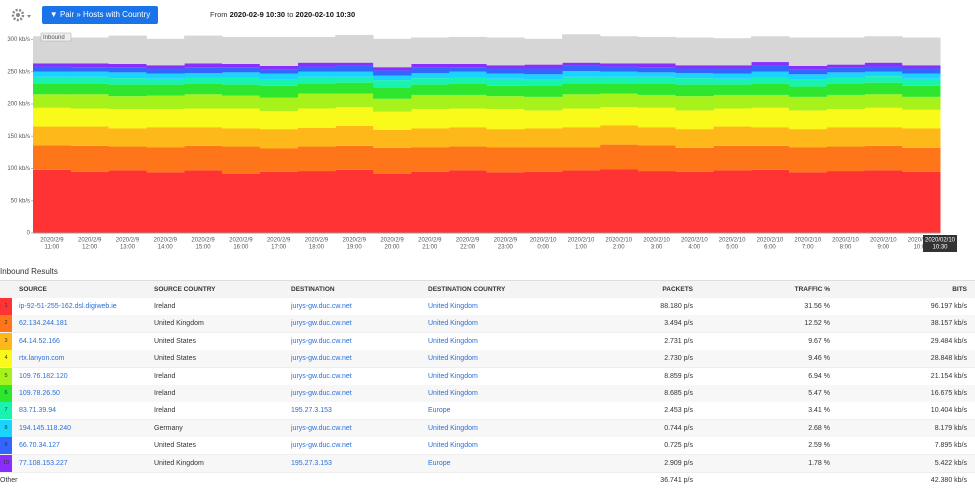 The height and width of the screenshot is (489, 975). What do you see at coordinates (21, 15) in the screenshot?
I see `gear-icon` at bounding box center [21, 15].